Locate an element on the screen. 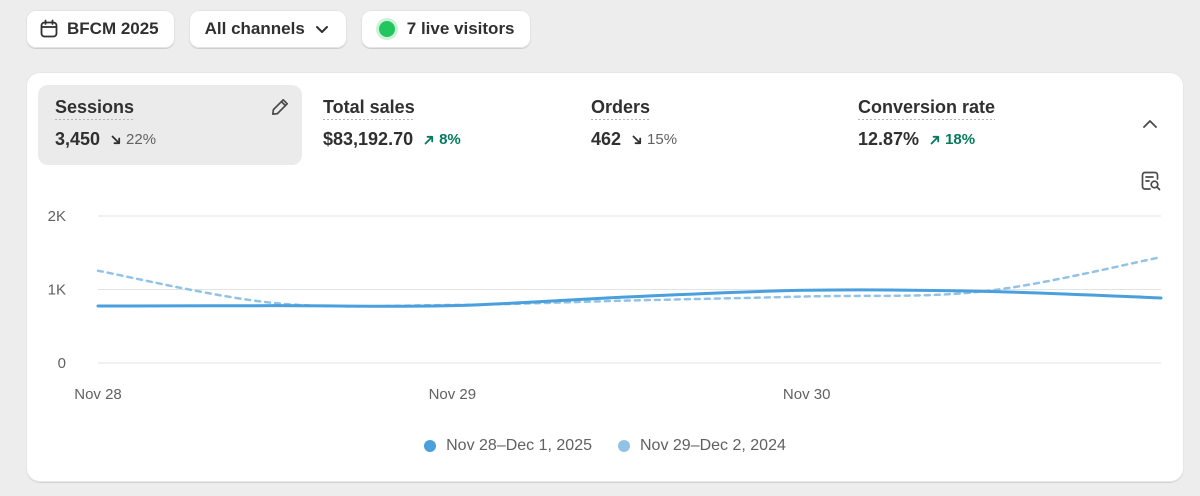  legend-label-current: Nov 28–Dec 1, 2025 is located at coordinates (519, 445).